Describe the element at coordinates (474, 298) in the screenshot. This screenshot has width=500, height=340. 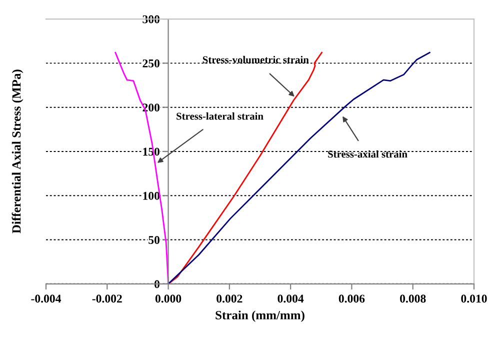
I see `x-tick-label: 0.010` at that location.